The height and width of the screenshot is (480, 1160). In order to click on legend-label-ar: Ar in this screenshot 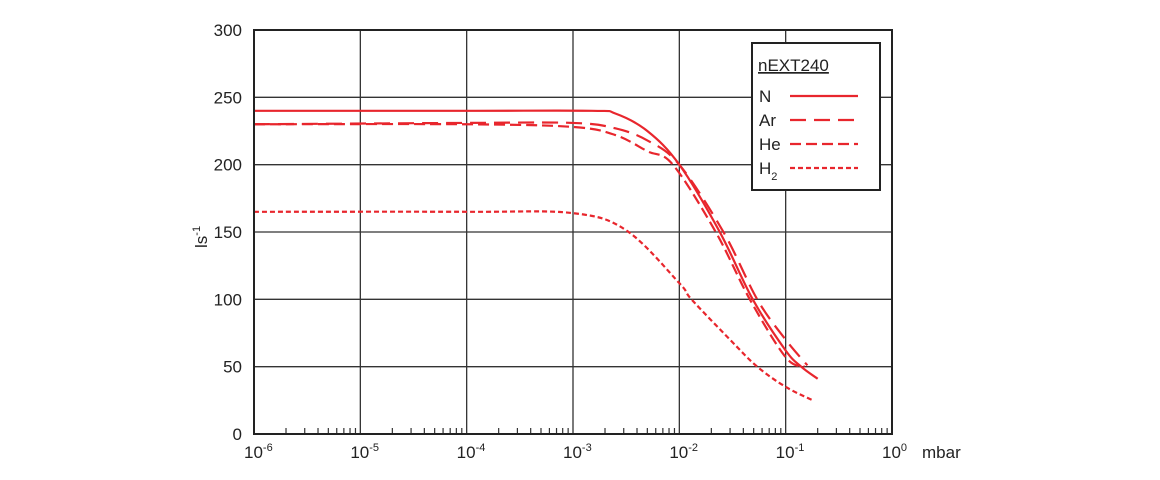, I will do `click(767, 120)`.